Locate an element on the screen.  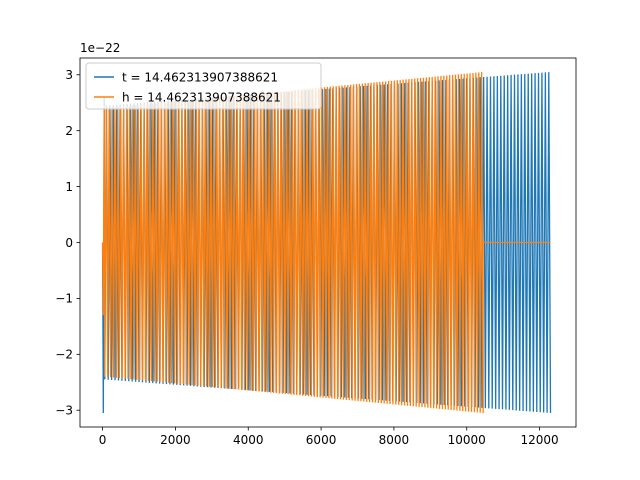
y-axis: −3 −2 −1 0 1 2 3 is located at coordinates (67, 243).